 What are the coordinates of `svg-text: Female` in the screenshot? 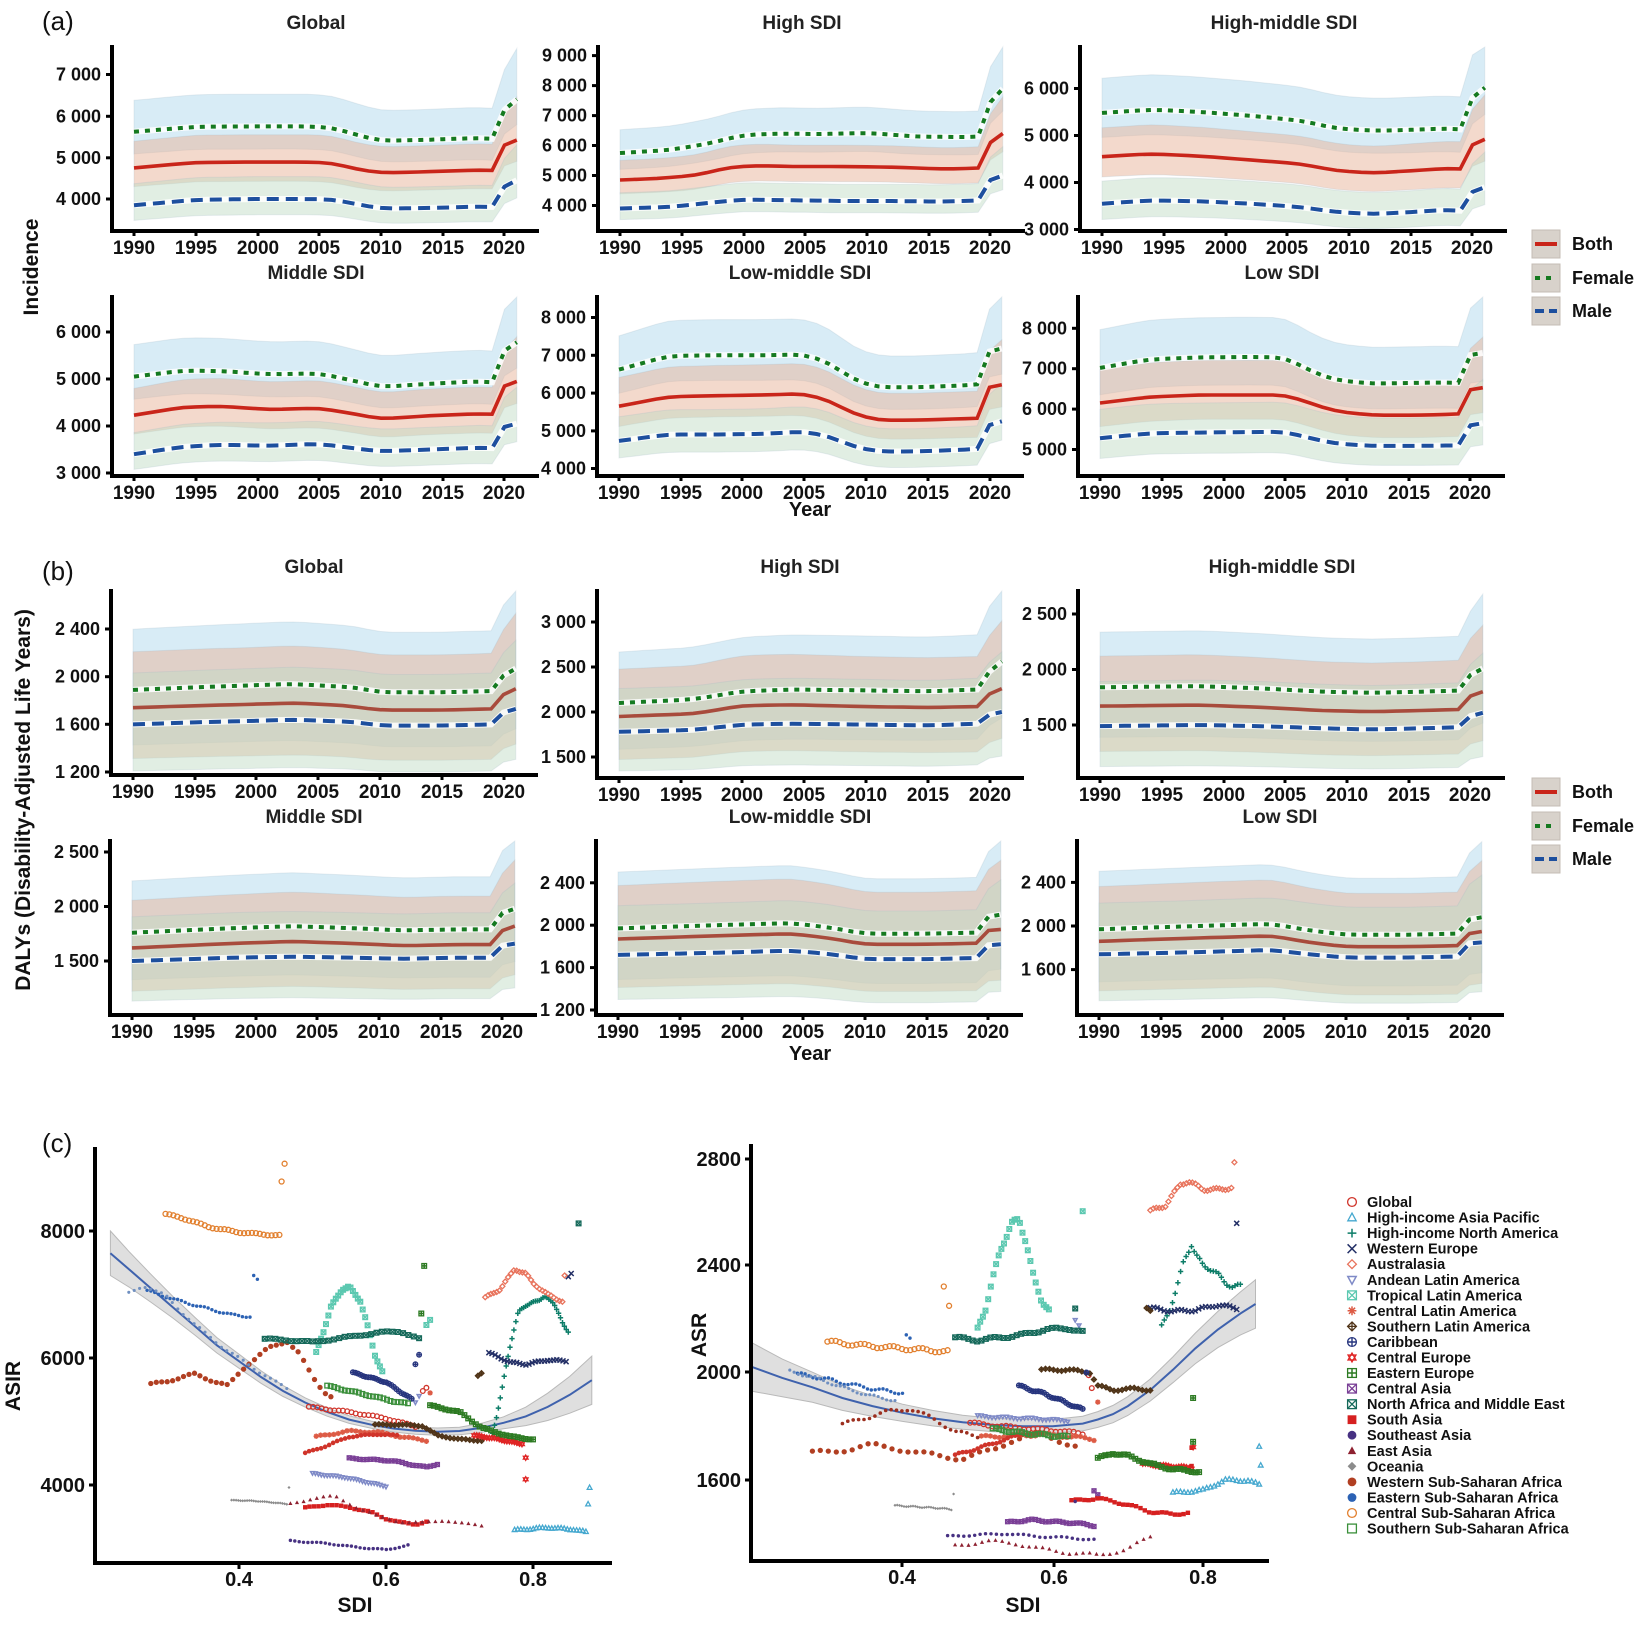 It's located at (1603, 278).